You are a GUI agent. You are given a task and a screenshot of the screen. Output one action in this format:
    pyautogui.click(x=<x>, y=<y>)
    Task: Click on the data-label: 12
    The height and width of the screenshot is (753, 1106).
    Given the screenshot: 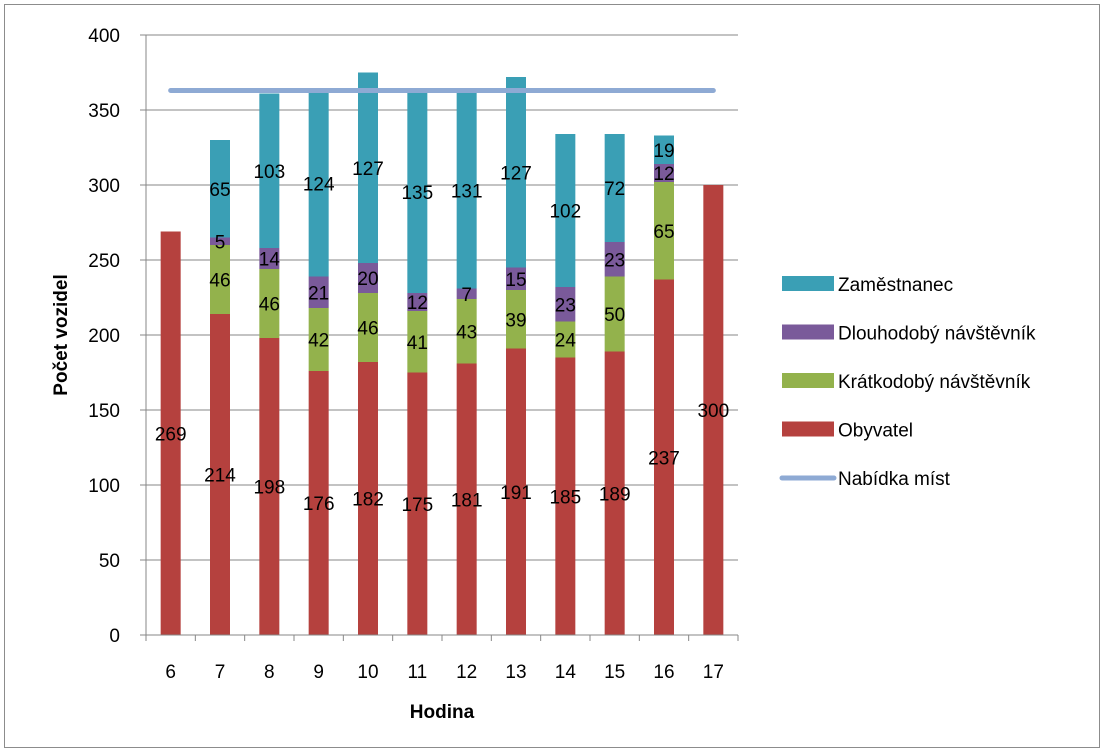 What is the action you would take?
    pyautogui.click(x=417, y=303)
    